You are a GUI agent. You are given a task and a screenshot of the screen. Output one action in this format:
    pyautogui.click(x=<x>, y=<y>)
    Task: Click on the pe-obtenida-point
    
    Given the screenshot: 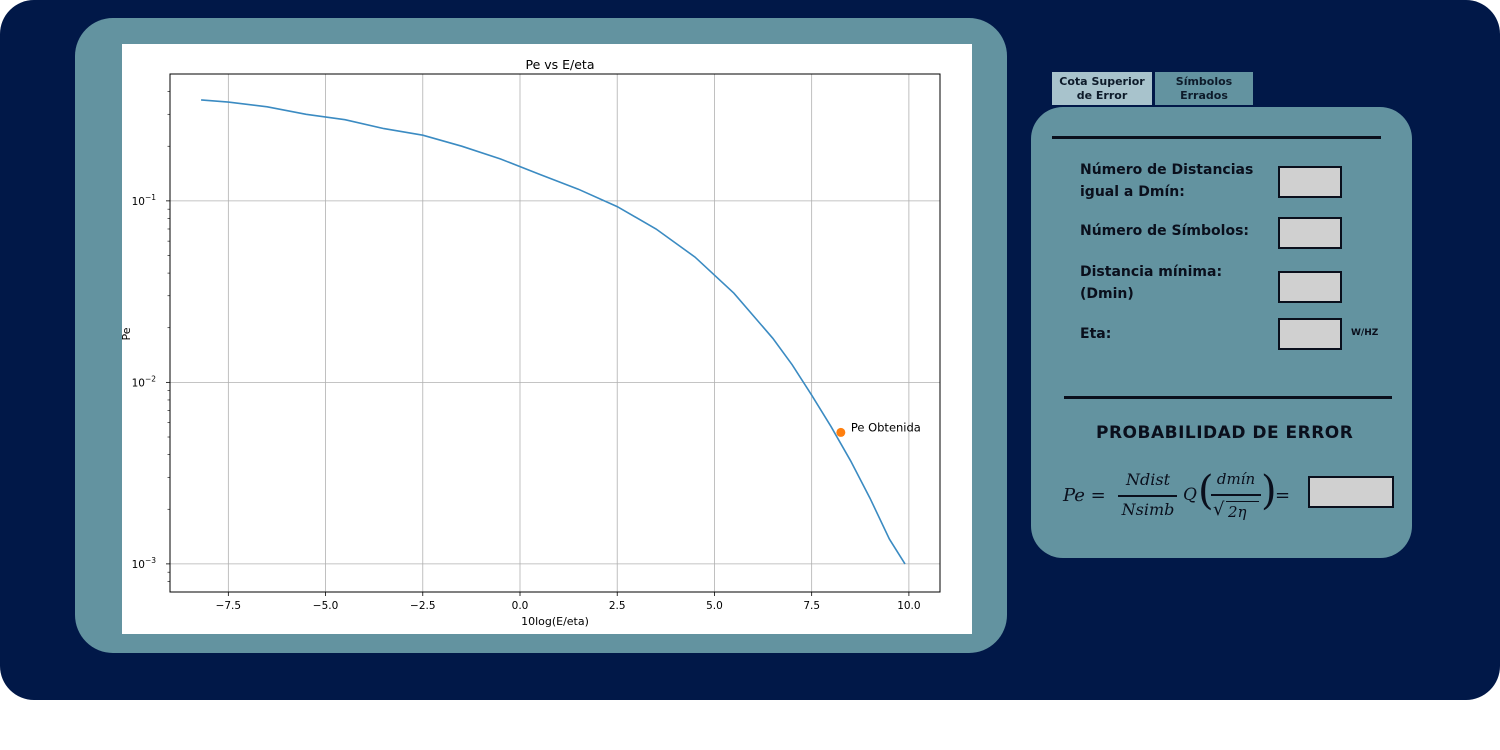 What is the action you would take?
    pyautogui.click(x=841, y=432)
    